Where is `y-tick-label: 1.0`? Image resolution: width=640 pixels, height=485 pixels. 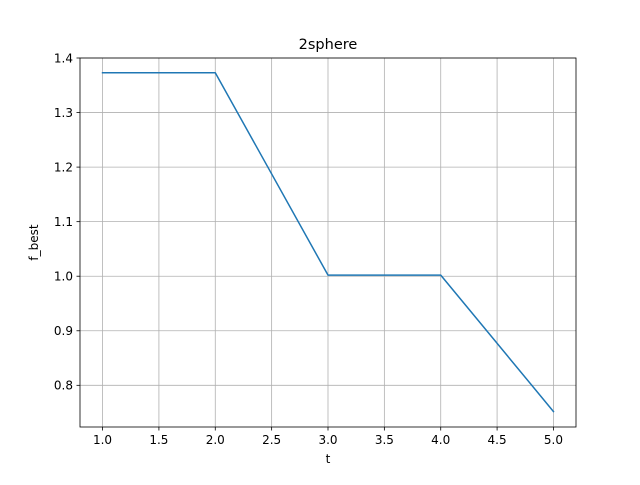 y-tick-label: 1.0 is located at coordinates (63, 277).